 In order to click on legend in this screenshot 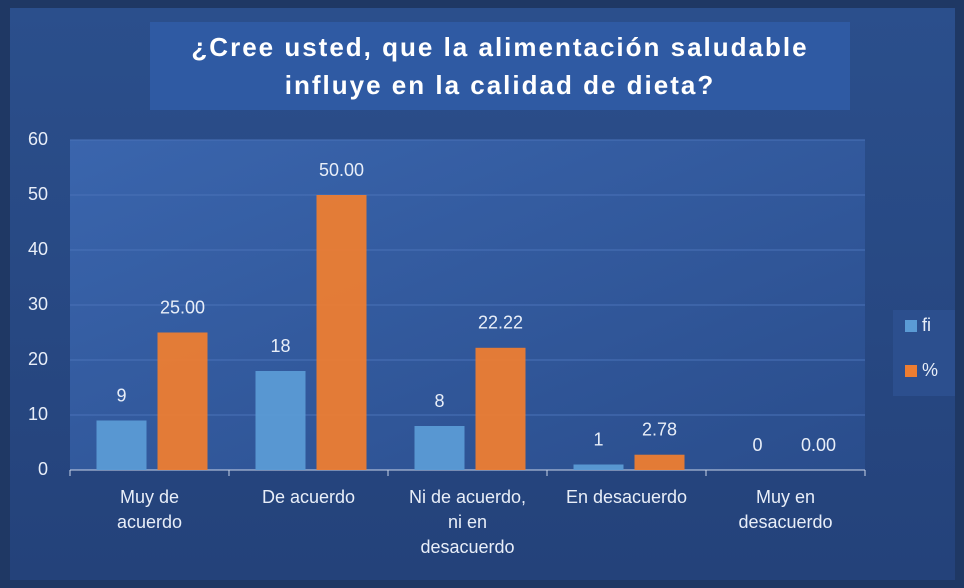, I will do `click(924, 353)`.